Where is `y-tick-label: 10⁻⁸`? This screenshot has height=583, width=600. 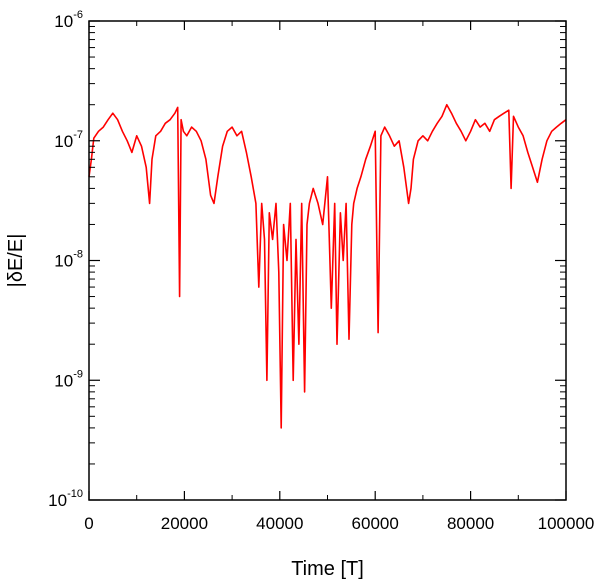
y-tick-label: 10⁻⁸ is located at coordinates (68, 260).